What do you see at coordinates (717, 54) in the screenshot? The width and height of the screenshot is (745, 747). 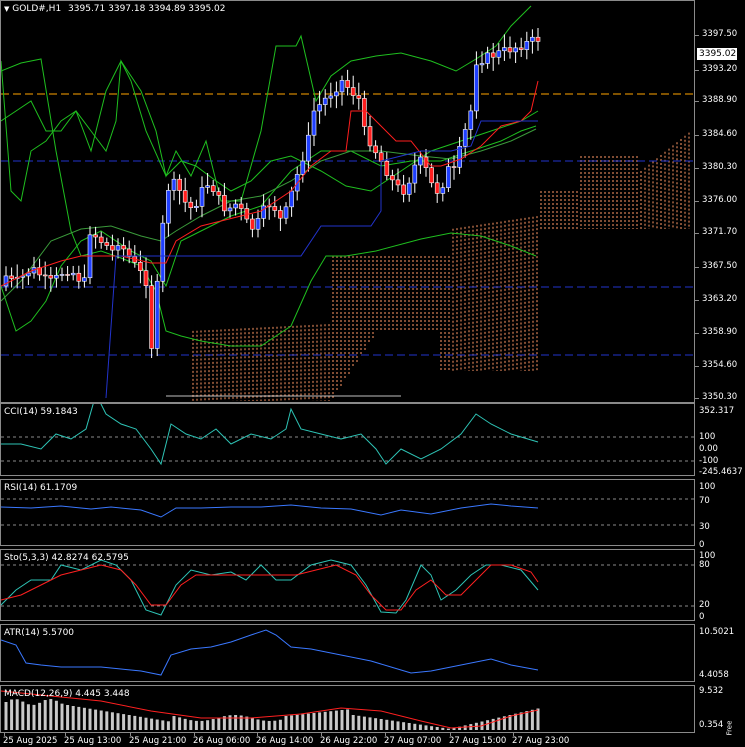 I see `current-price-badge: 3395.02` at bounding box center [717, 54].